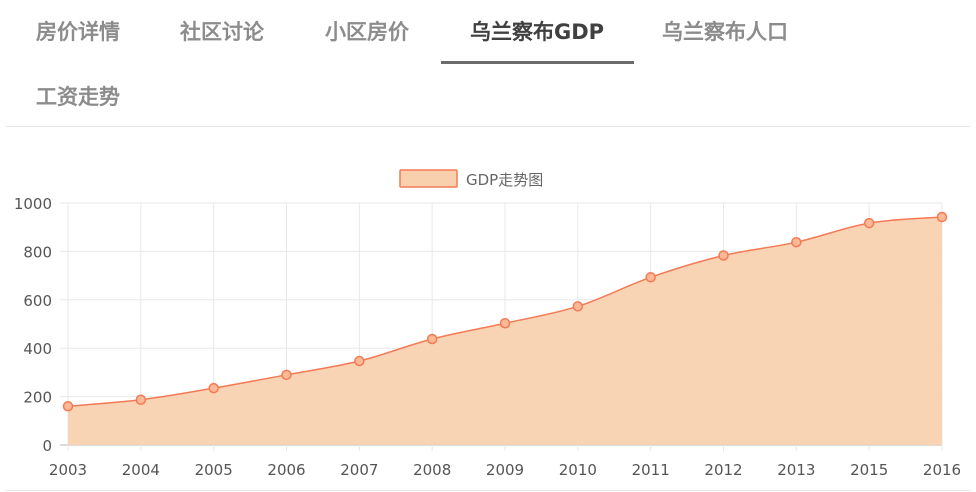  Describe the element at coordinates (723, 255) in the screenshot. I see `data-point-2012` at that location.